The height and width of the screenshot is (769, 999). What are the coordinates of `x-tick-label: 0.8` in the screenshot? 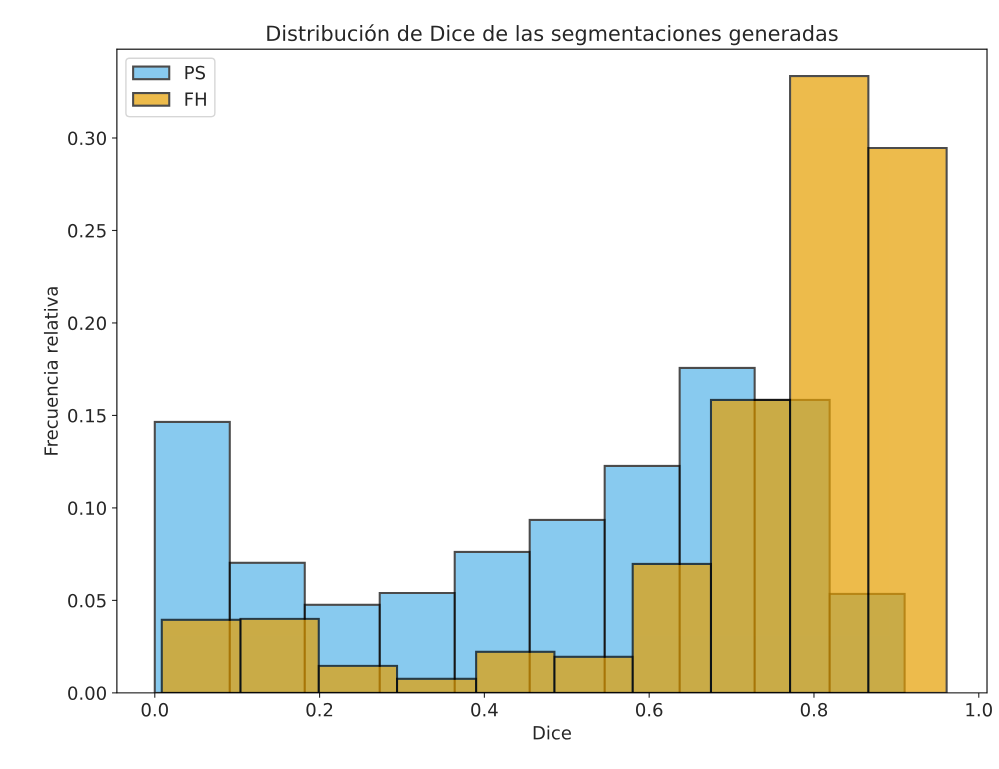 It's located at (814, 709).